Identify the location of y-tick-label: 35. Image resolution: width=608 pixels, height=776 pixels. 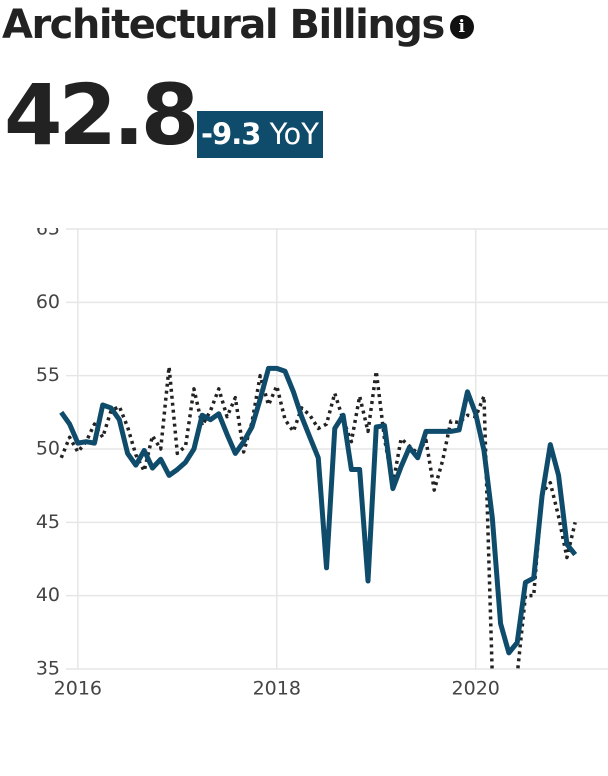
(48, 669).